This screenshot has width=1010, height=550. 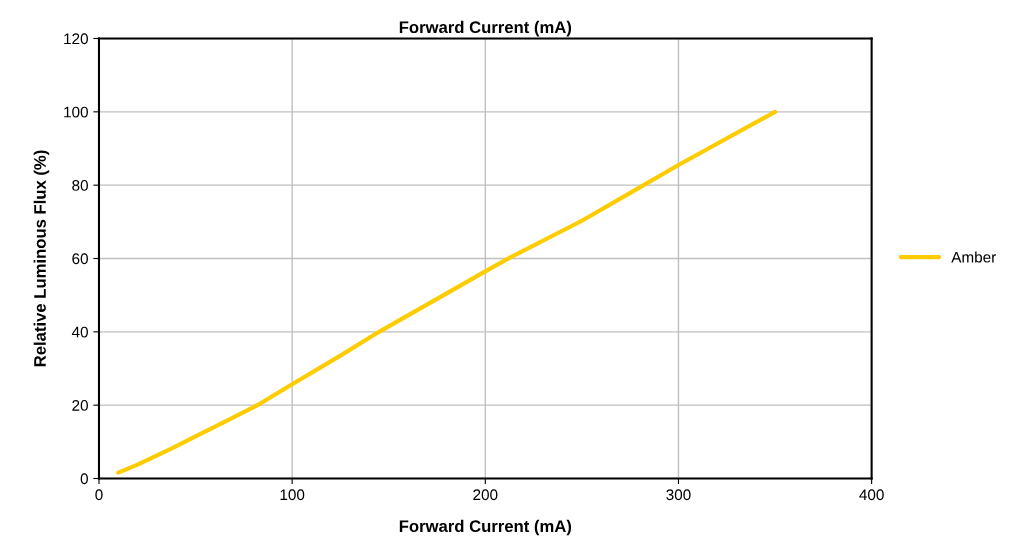 I want to click on y-tick-label: 40, so click(x=79, y=332).